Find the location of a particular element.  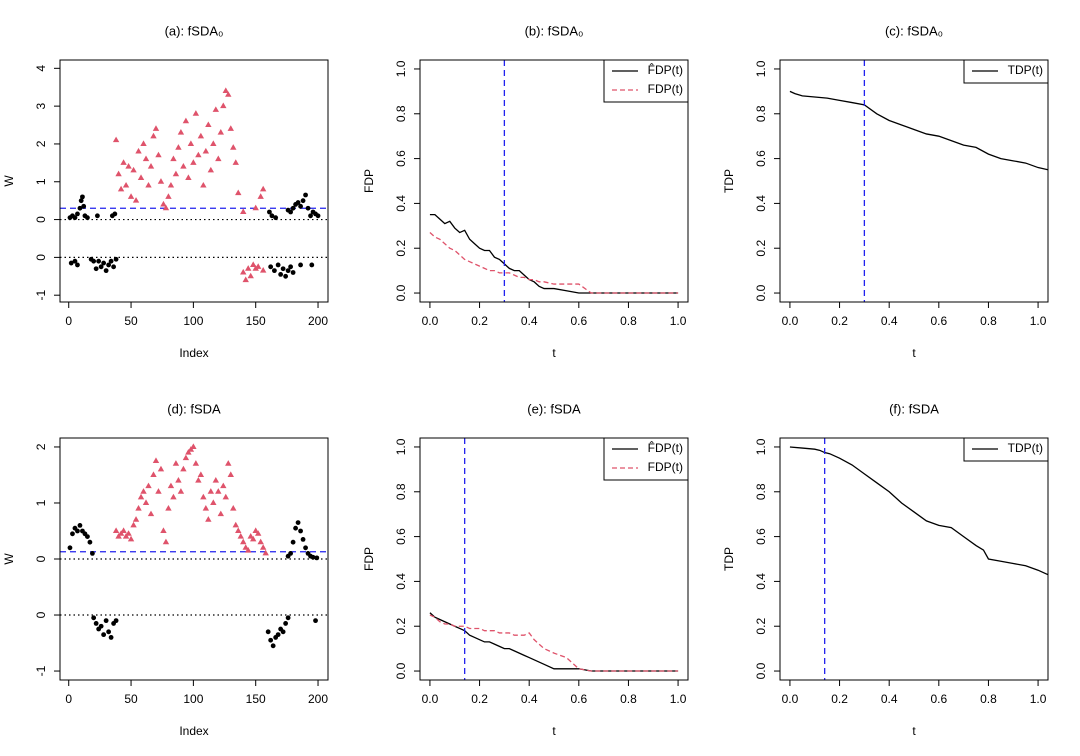

panel-title: (e): fSDA is located at coordinates (554, 408).